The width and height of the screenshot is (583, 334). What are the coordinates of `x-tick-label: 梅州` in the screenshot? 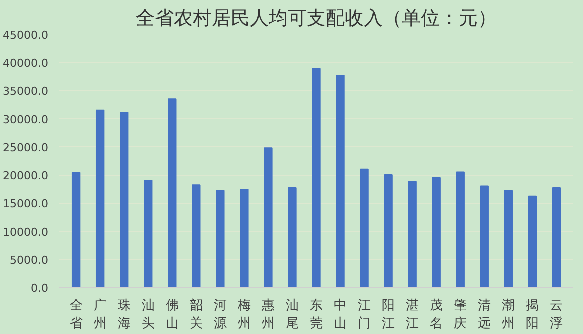 It's located at (243, 315).